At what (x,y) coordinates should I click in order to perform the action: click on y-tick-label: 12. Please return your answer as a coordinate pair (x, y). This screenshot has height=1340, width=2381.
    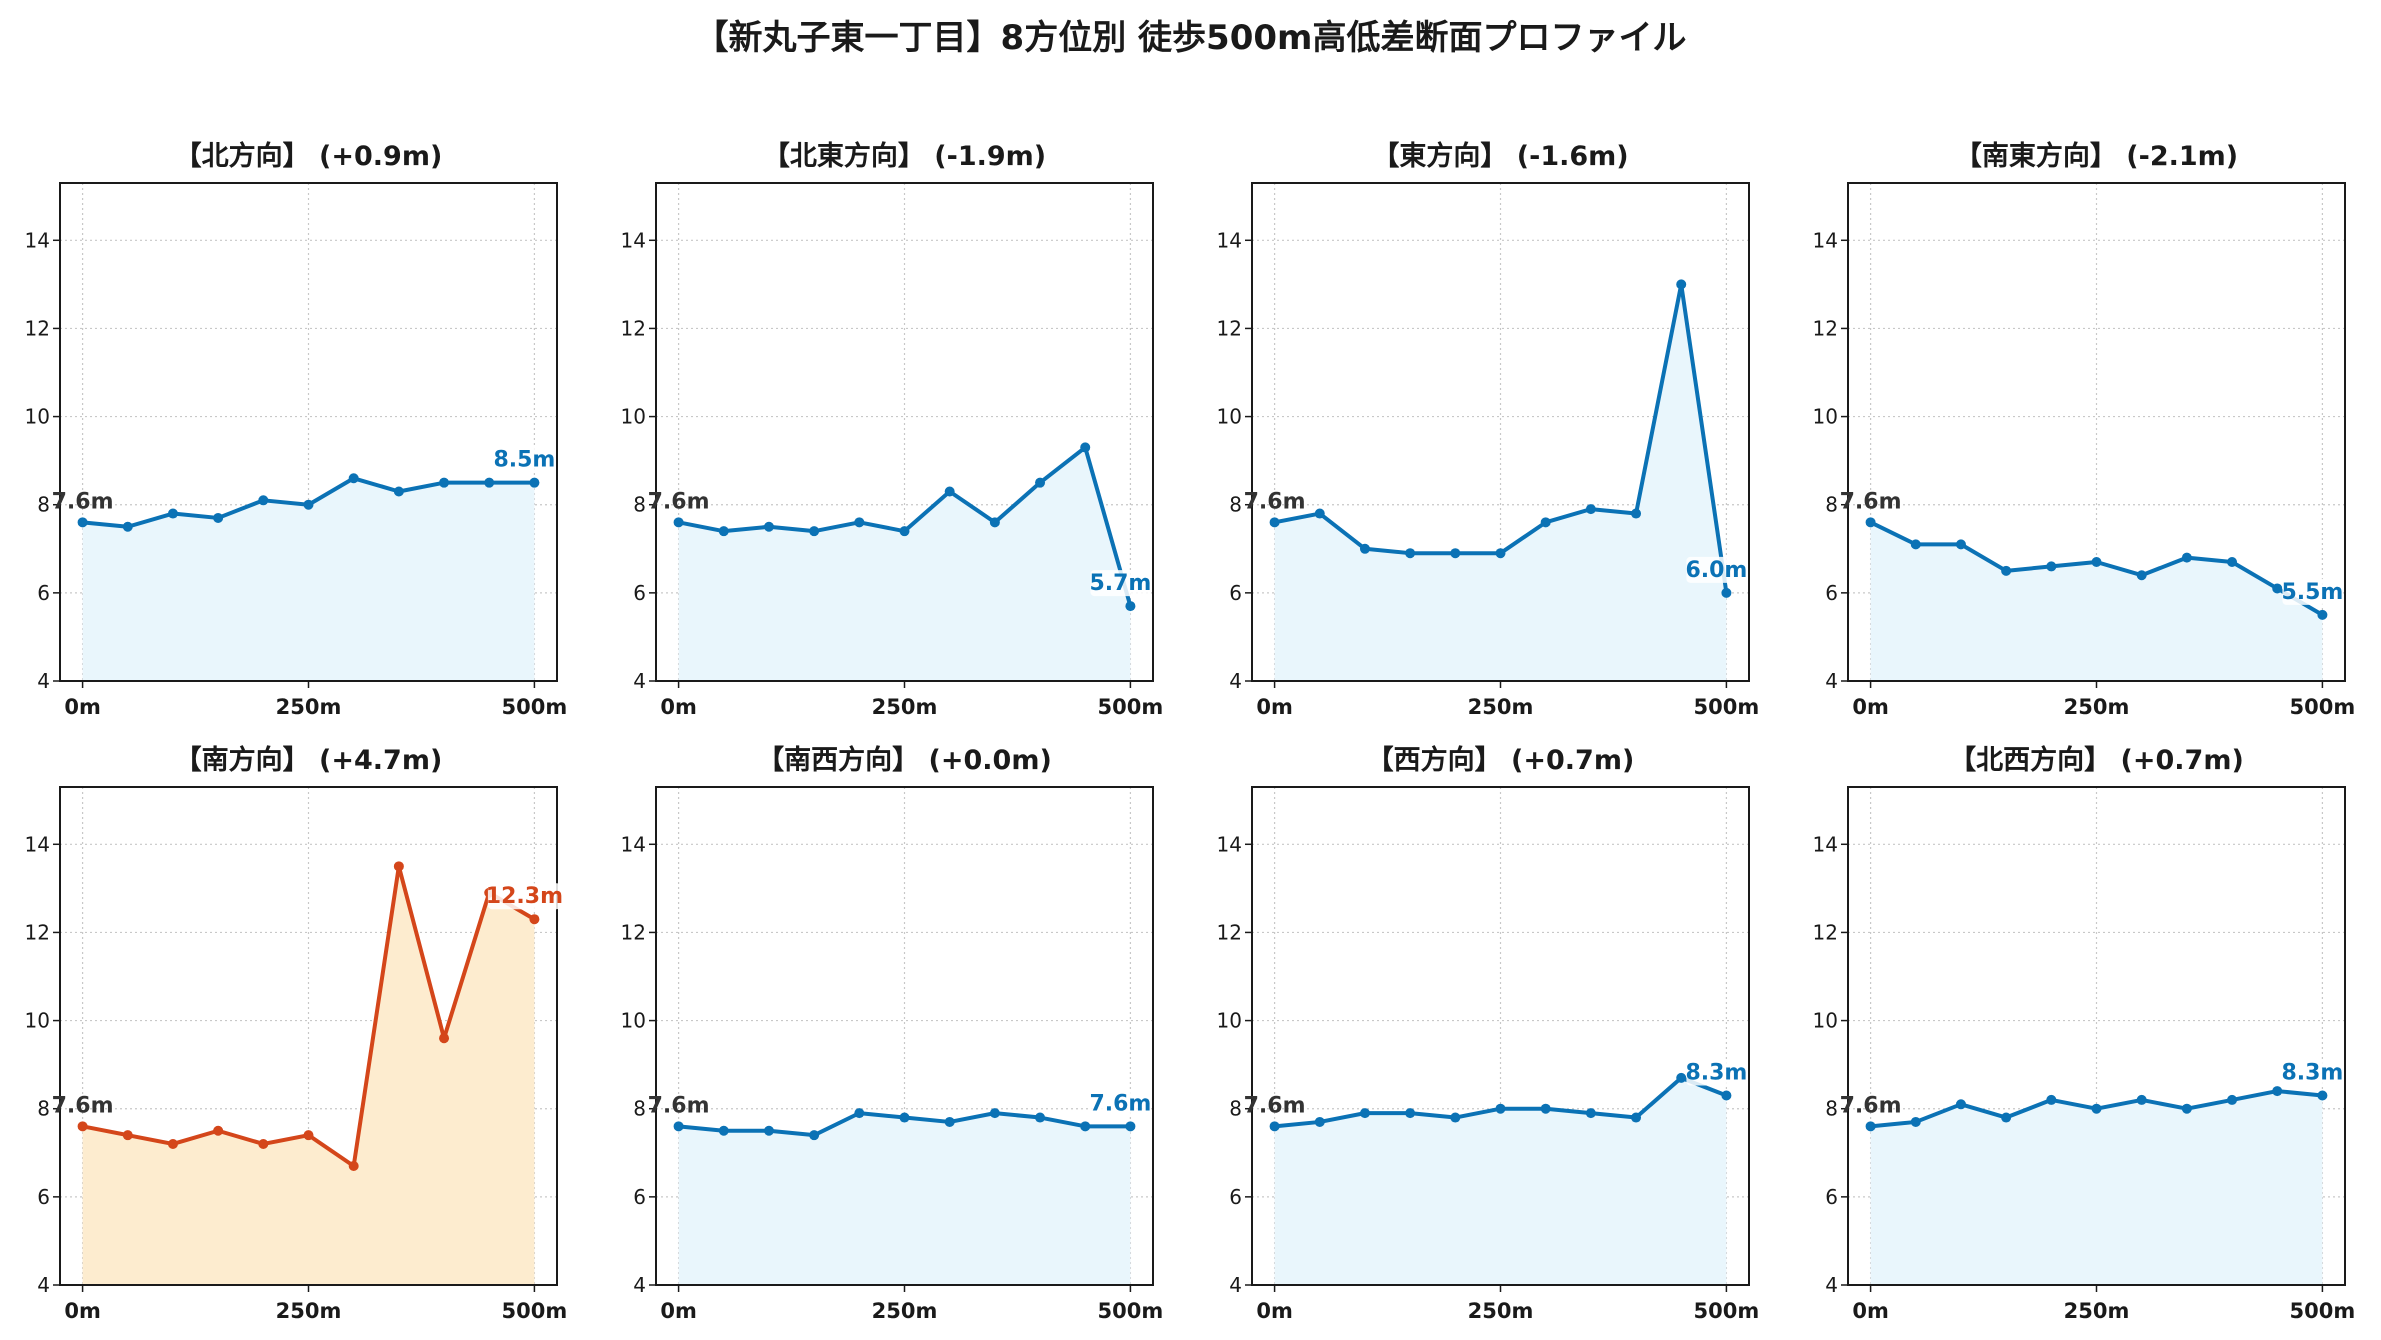
    Looking at the image, I should click on (633, 932).